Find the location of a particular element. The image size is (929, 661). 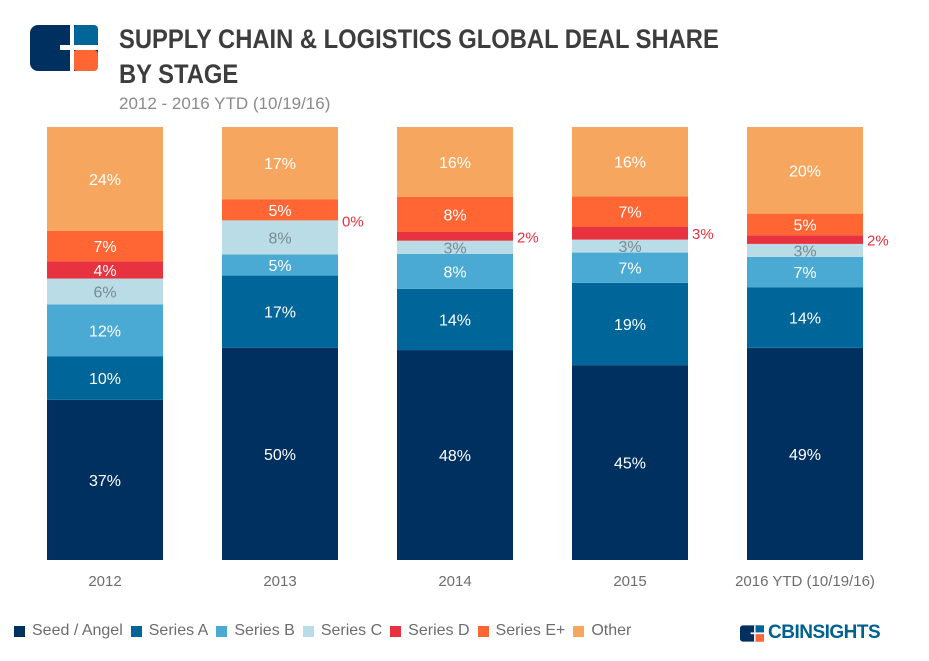

data-label: 37% is located at coordinates (105, 481).